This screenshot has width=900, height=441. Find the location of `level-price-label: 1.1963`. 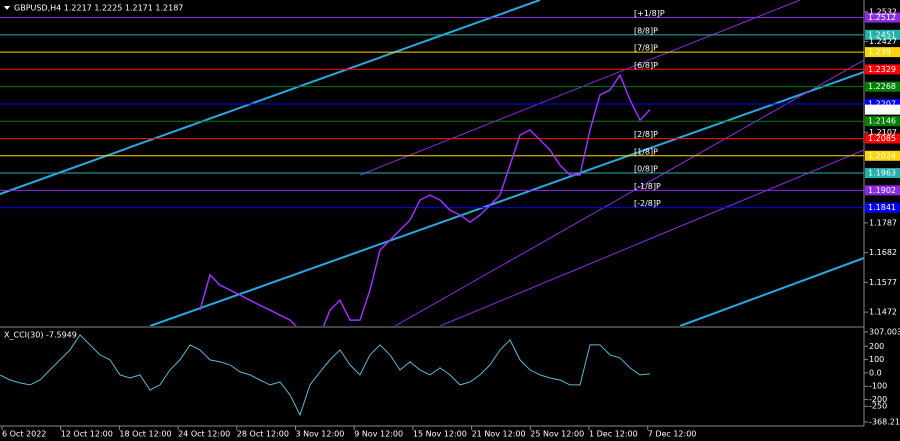

level-price-label: 1.1963 is located at coordinates (882, 173).